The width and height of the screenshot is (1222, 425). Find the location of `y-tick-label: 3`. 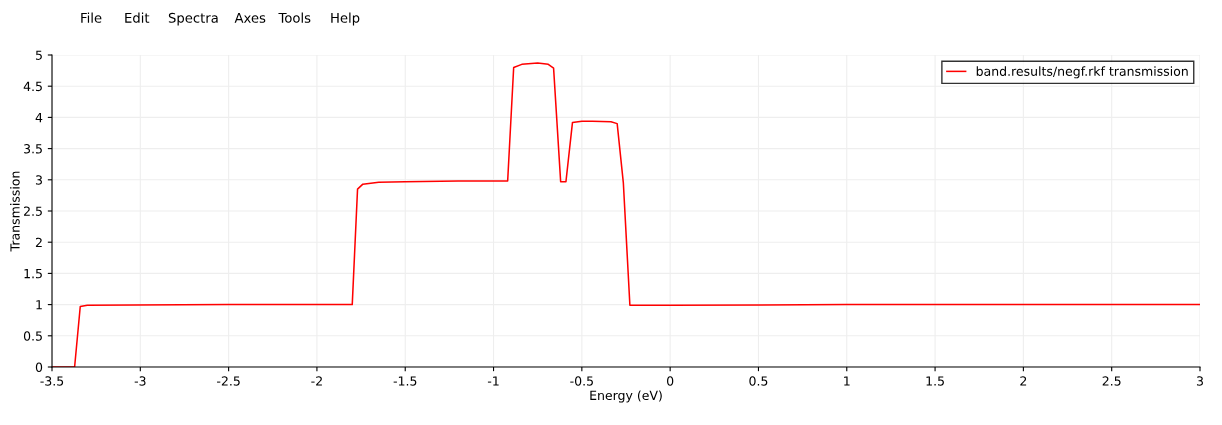

y-tick-label: 3 is located at coordinates (38, 180).